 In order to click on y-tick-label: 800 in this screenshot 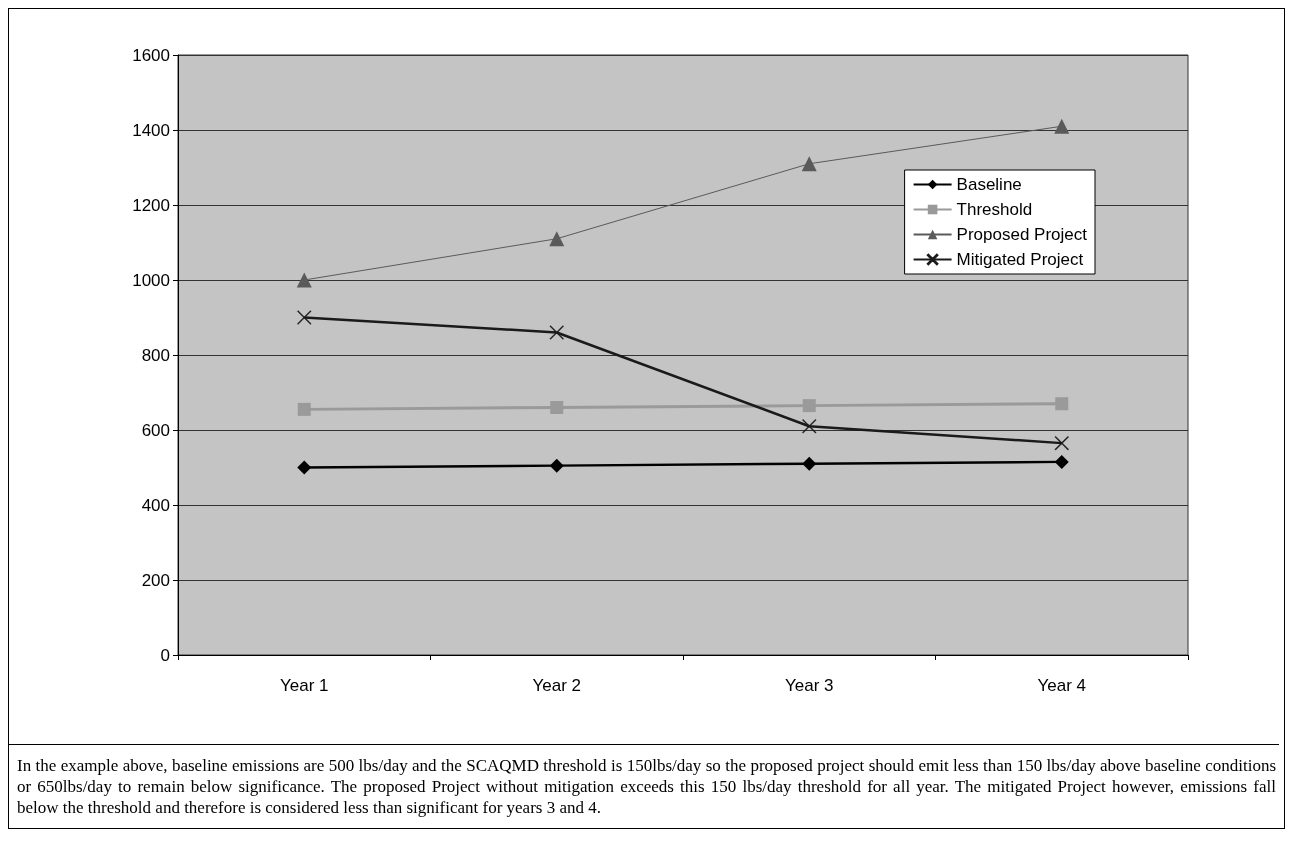, I will do `click(155, 355)`.